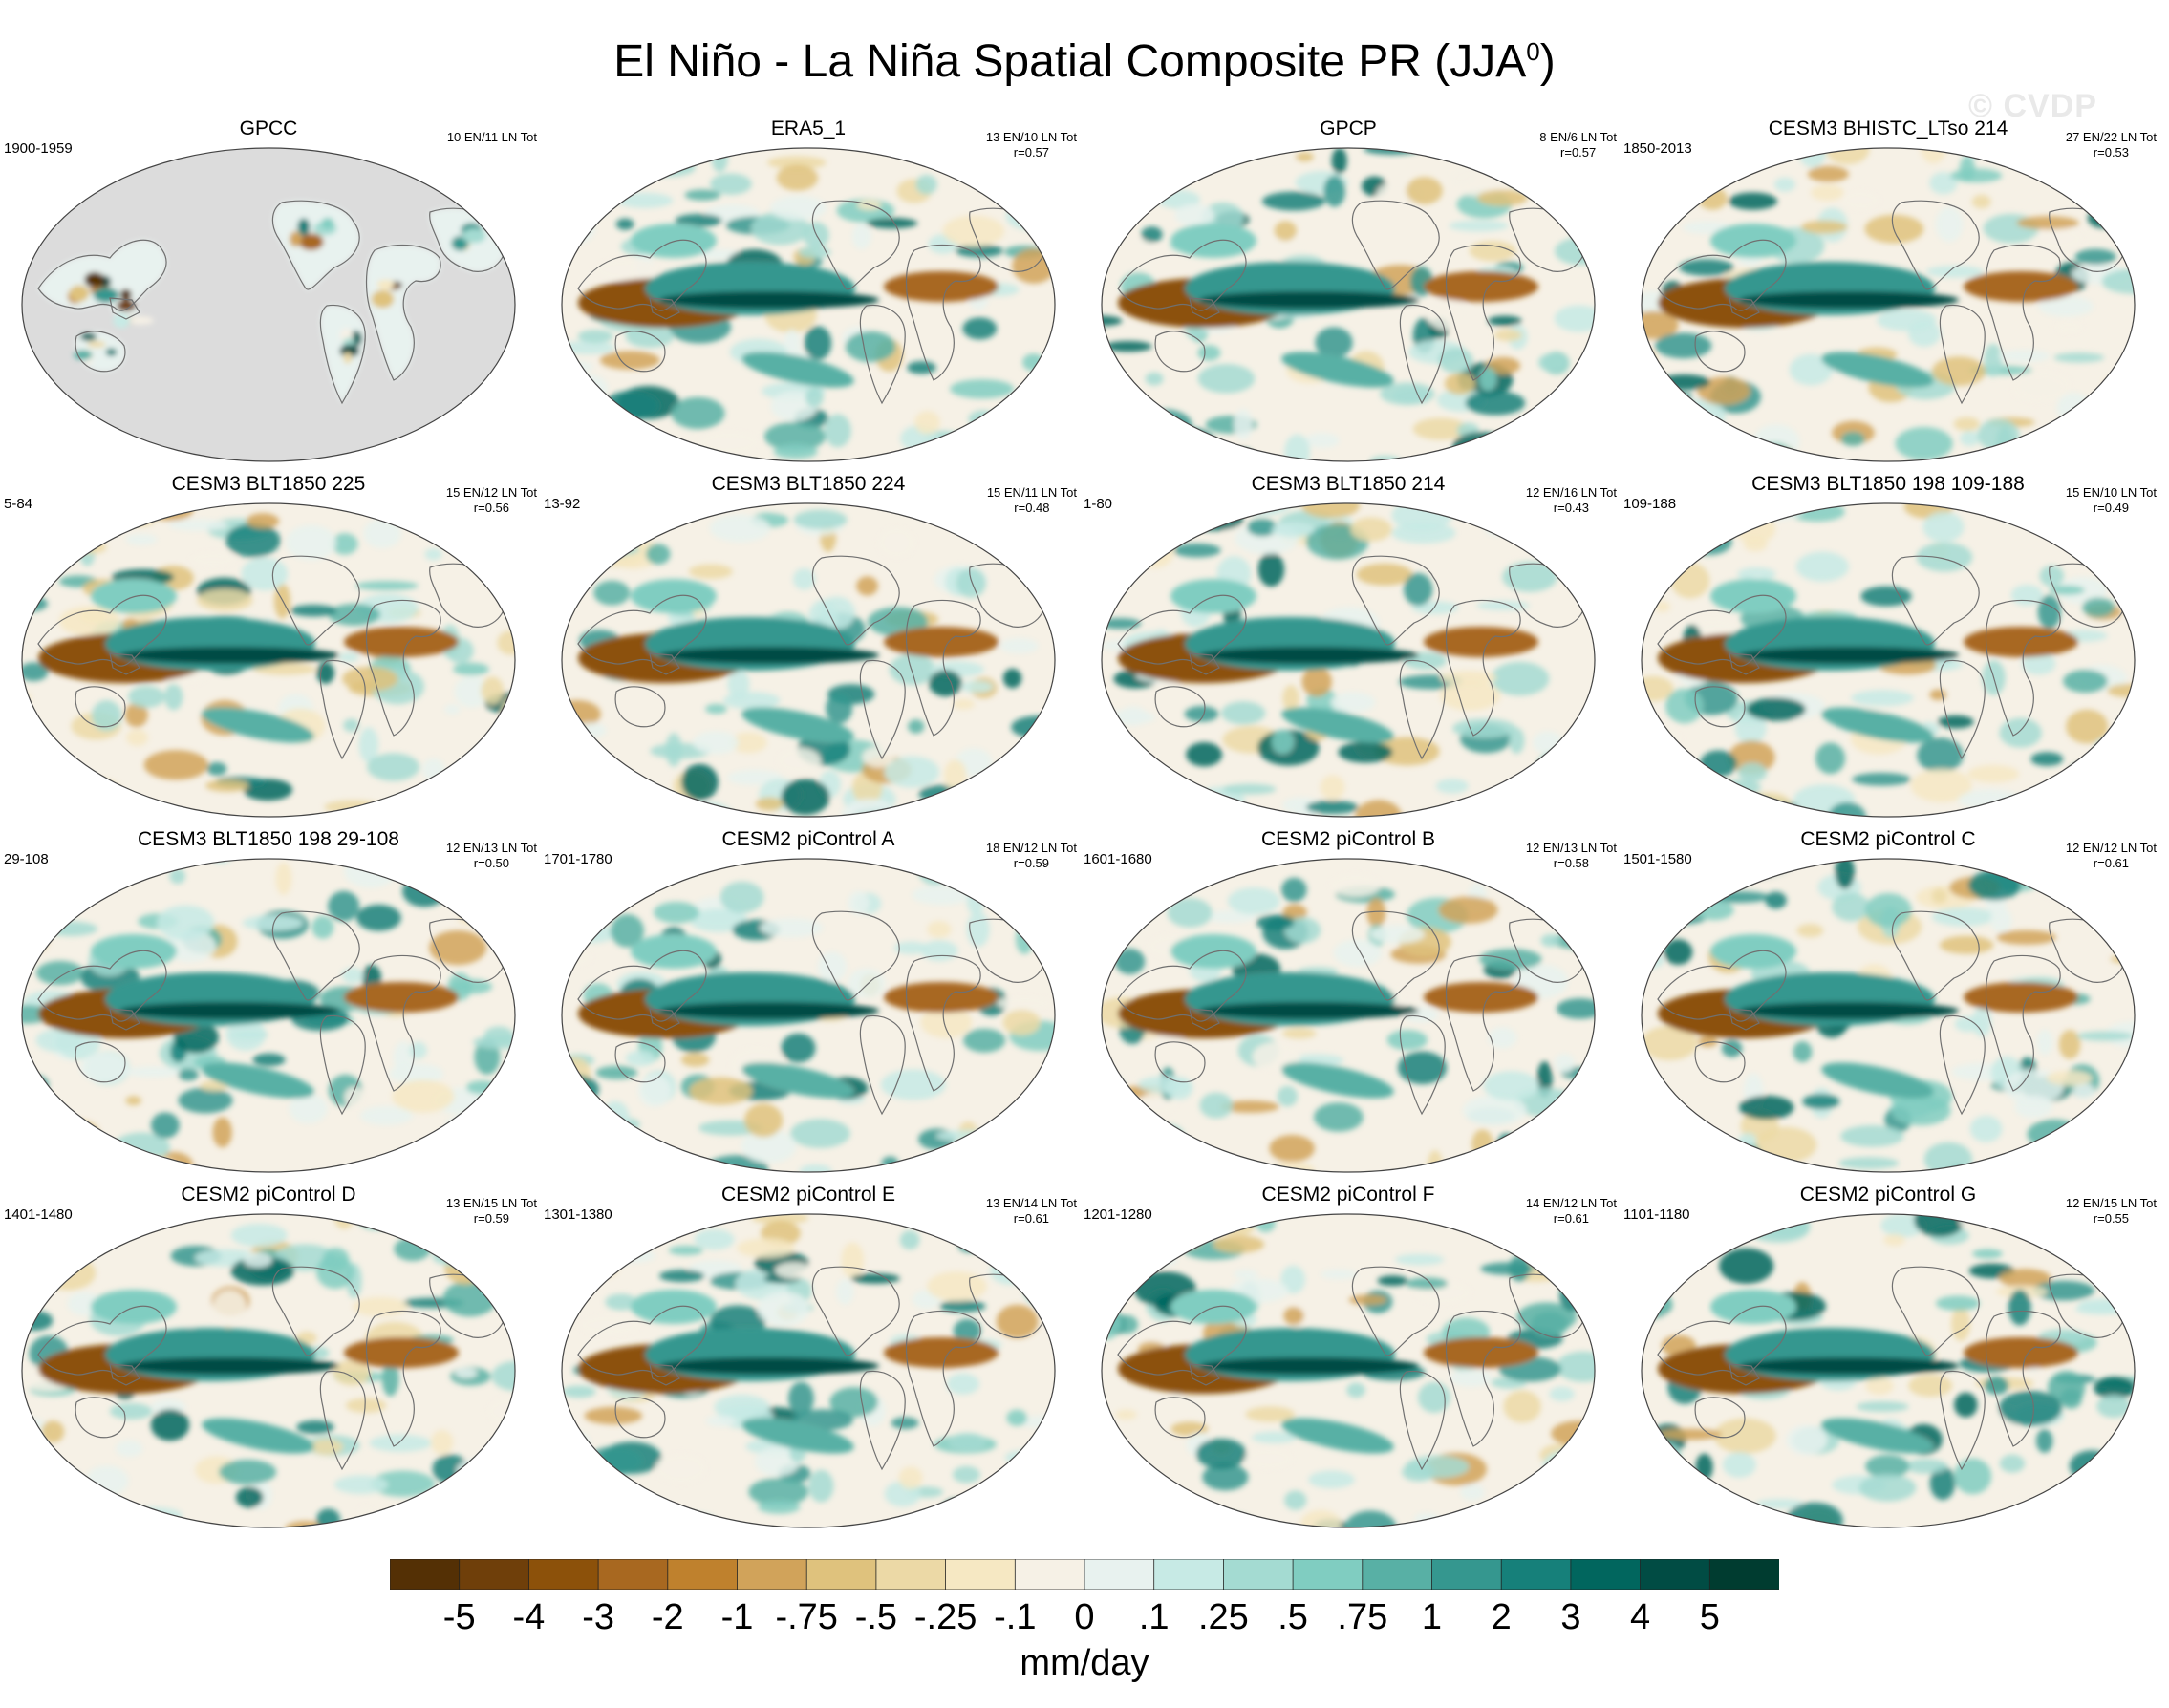 This screenshot has width=2169, height=1708. I want to click on panel-years: 29-108, so click(27, 859).